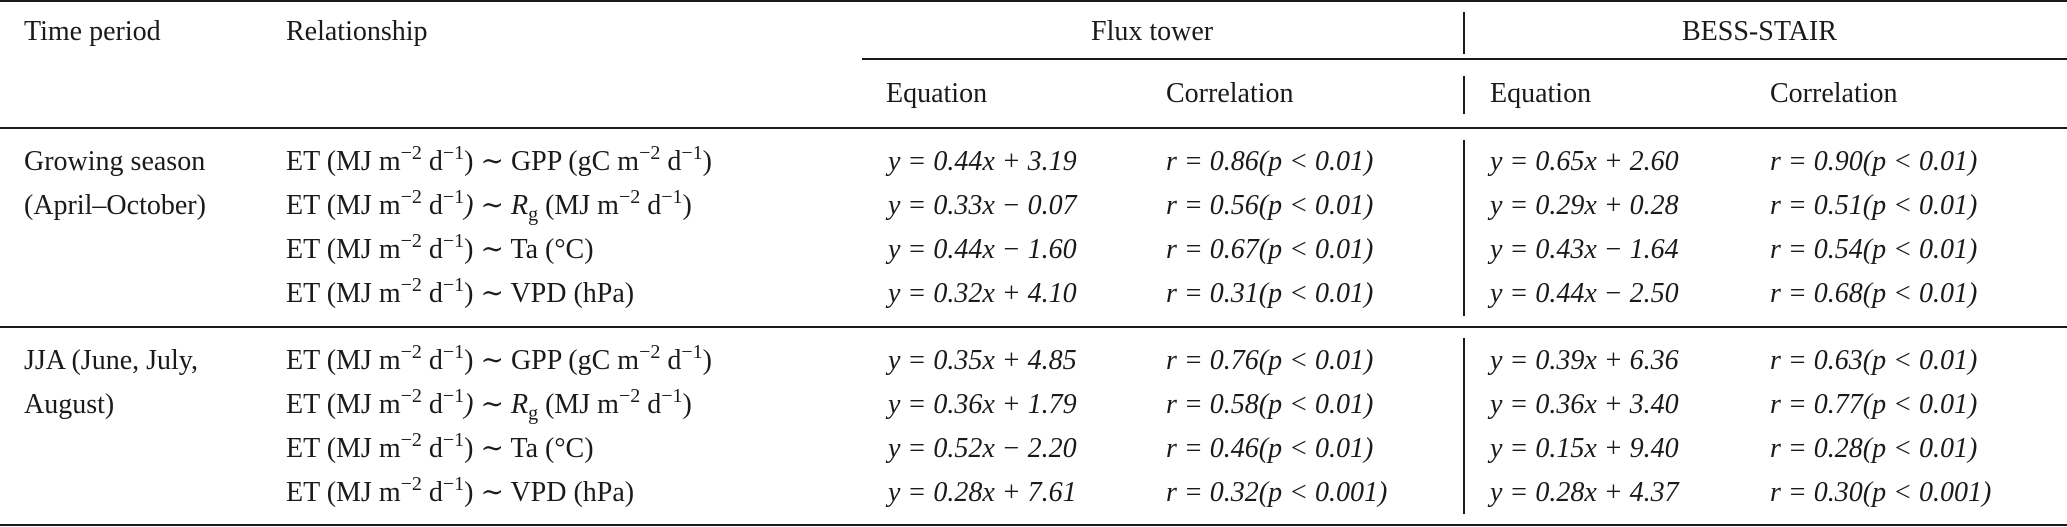 This screenshot has width=2067, height=527. Describe the element at coordinates (982, 205) in the screenshot. I see `flux-equation-cell: y = 0.33x − 0.07` at that location.